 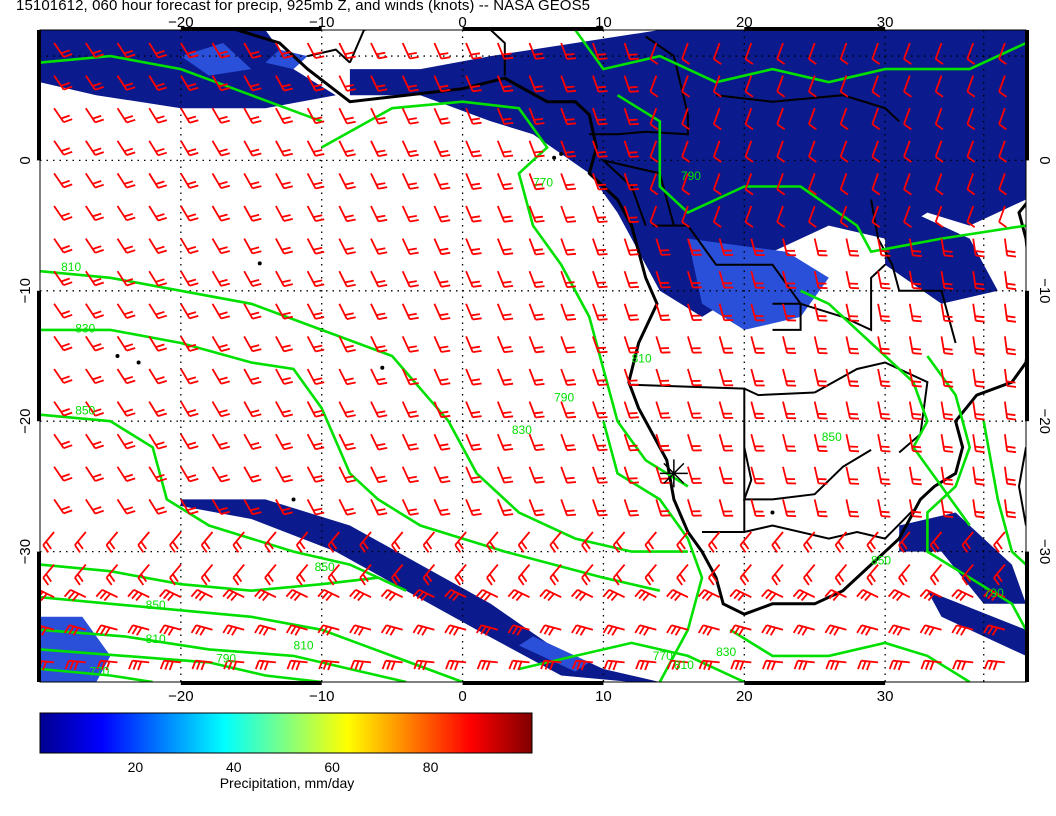 I want to click on lon-tick-label-top: 0, so click(x=462, y=22).